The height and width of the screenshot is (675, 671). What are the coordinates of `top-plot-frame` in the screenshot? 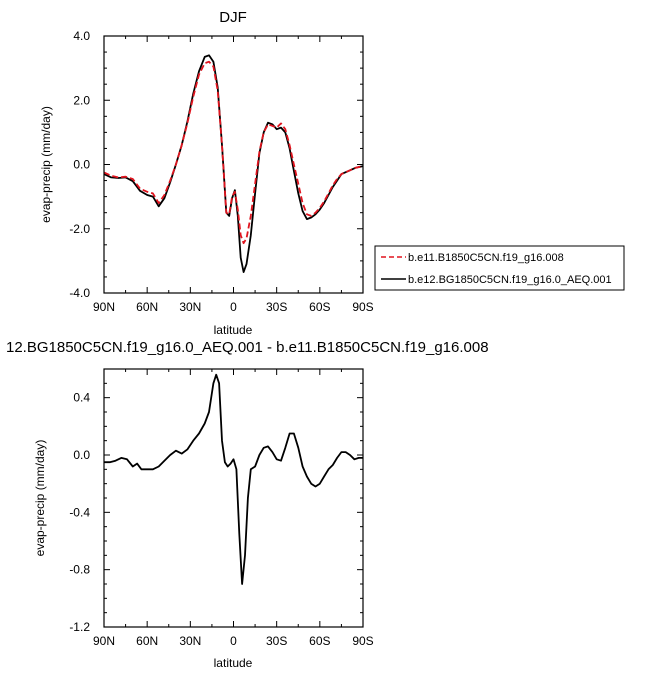 It's located at (233, 164).